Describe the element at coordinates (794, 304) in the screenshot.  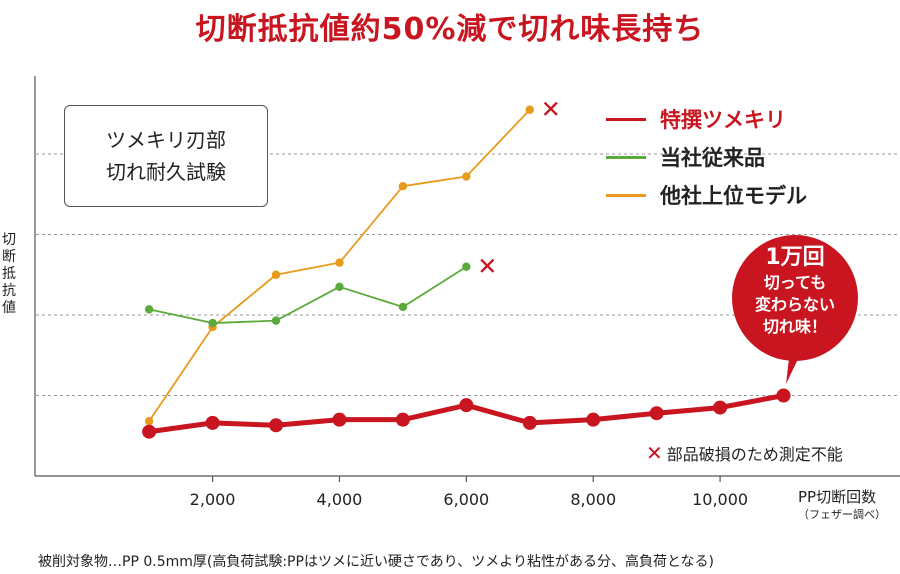
I see `callout-line3: 変わらない` at that location.